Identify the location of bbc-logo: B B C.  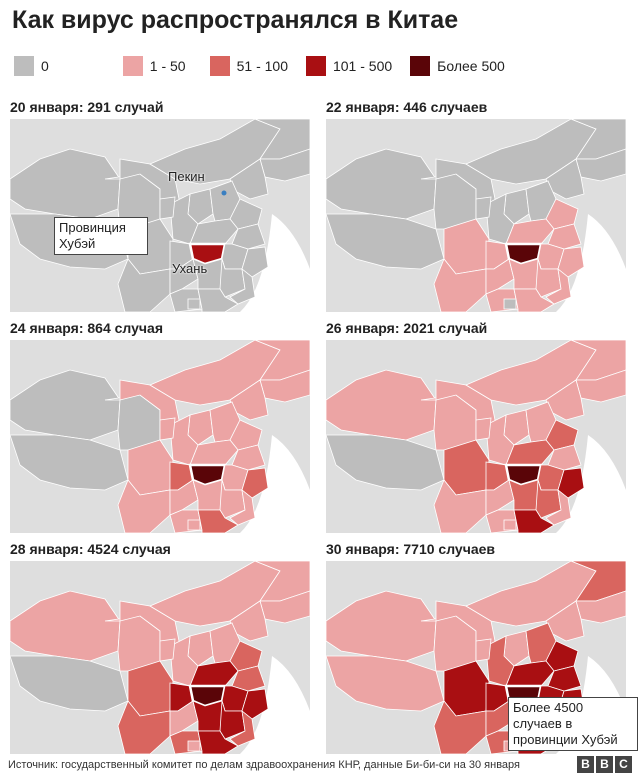
(603, 764).